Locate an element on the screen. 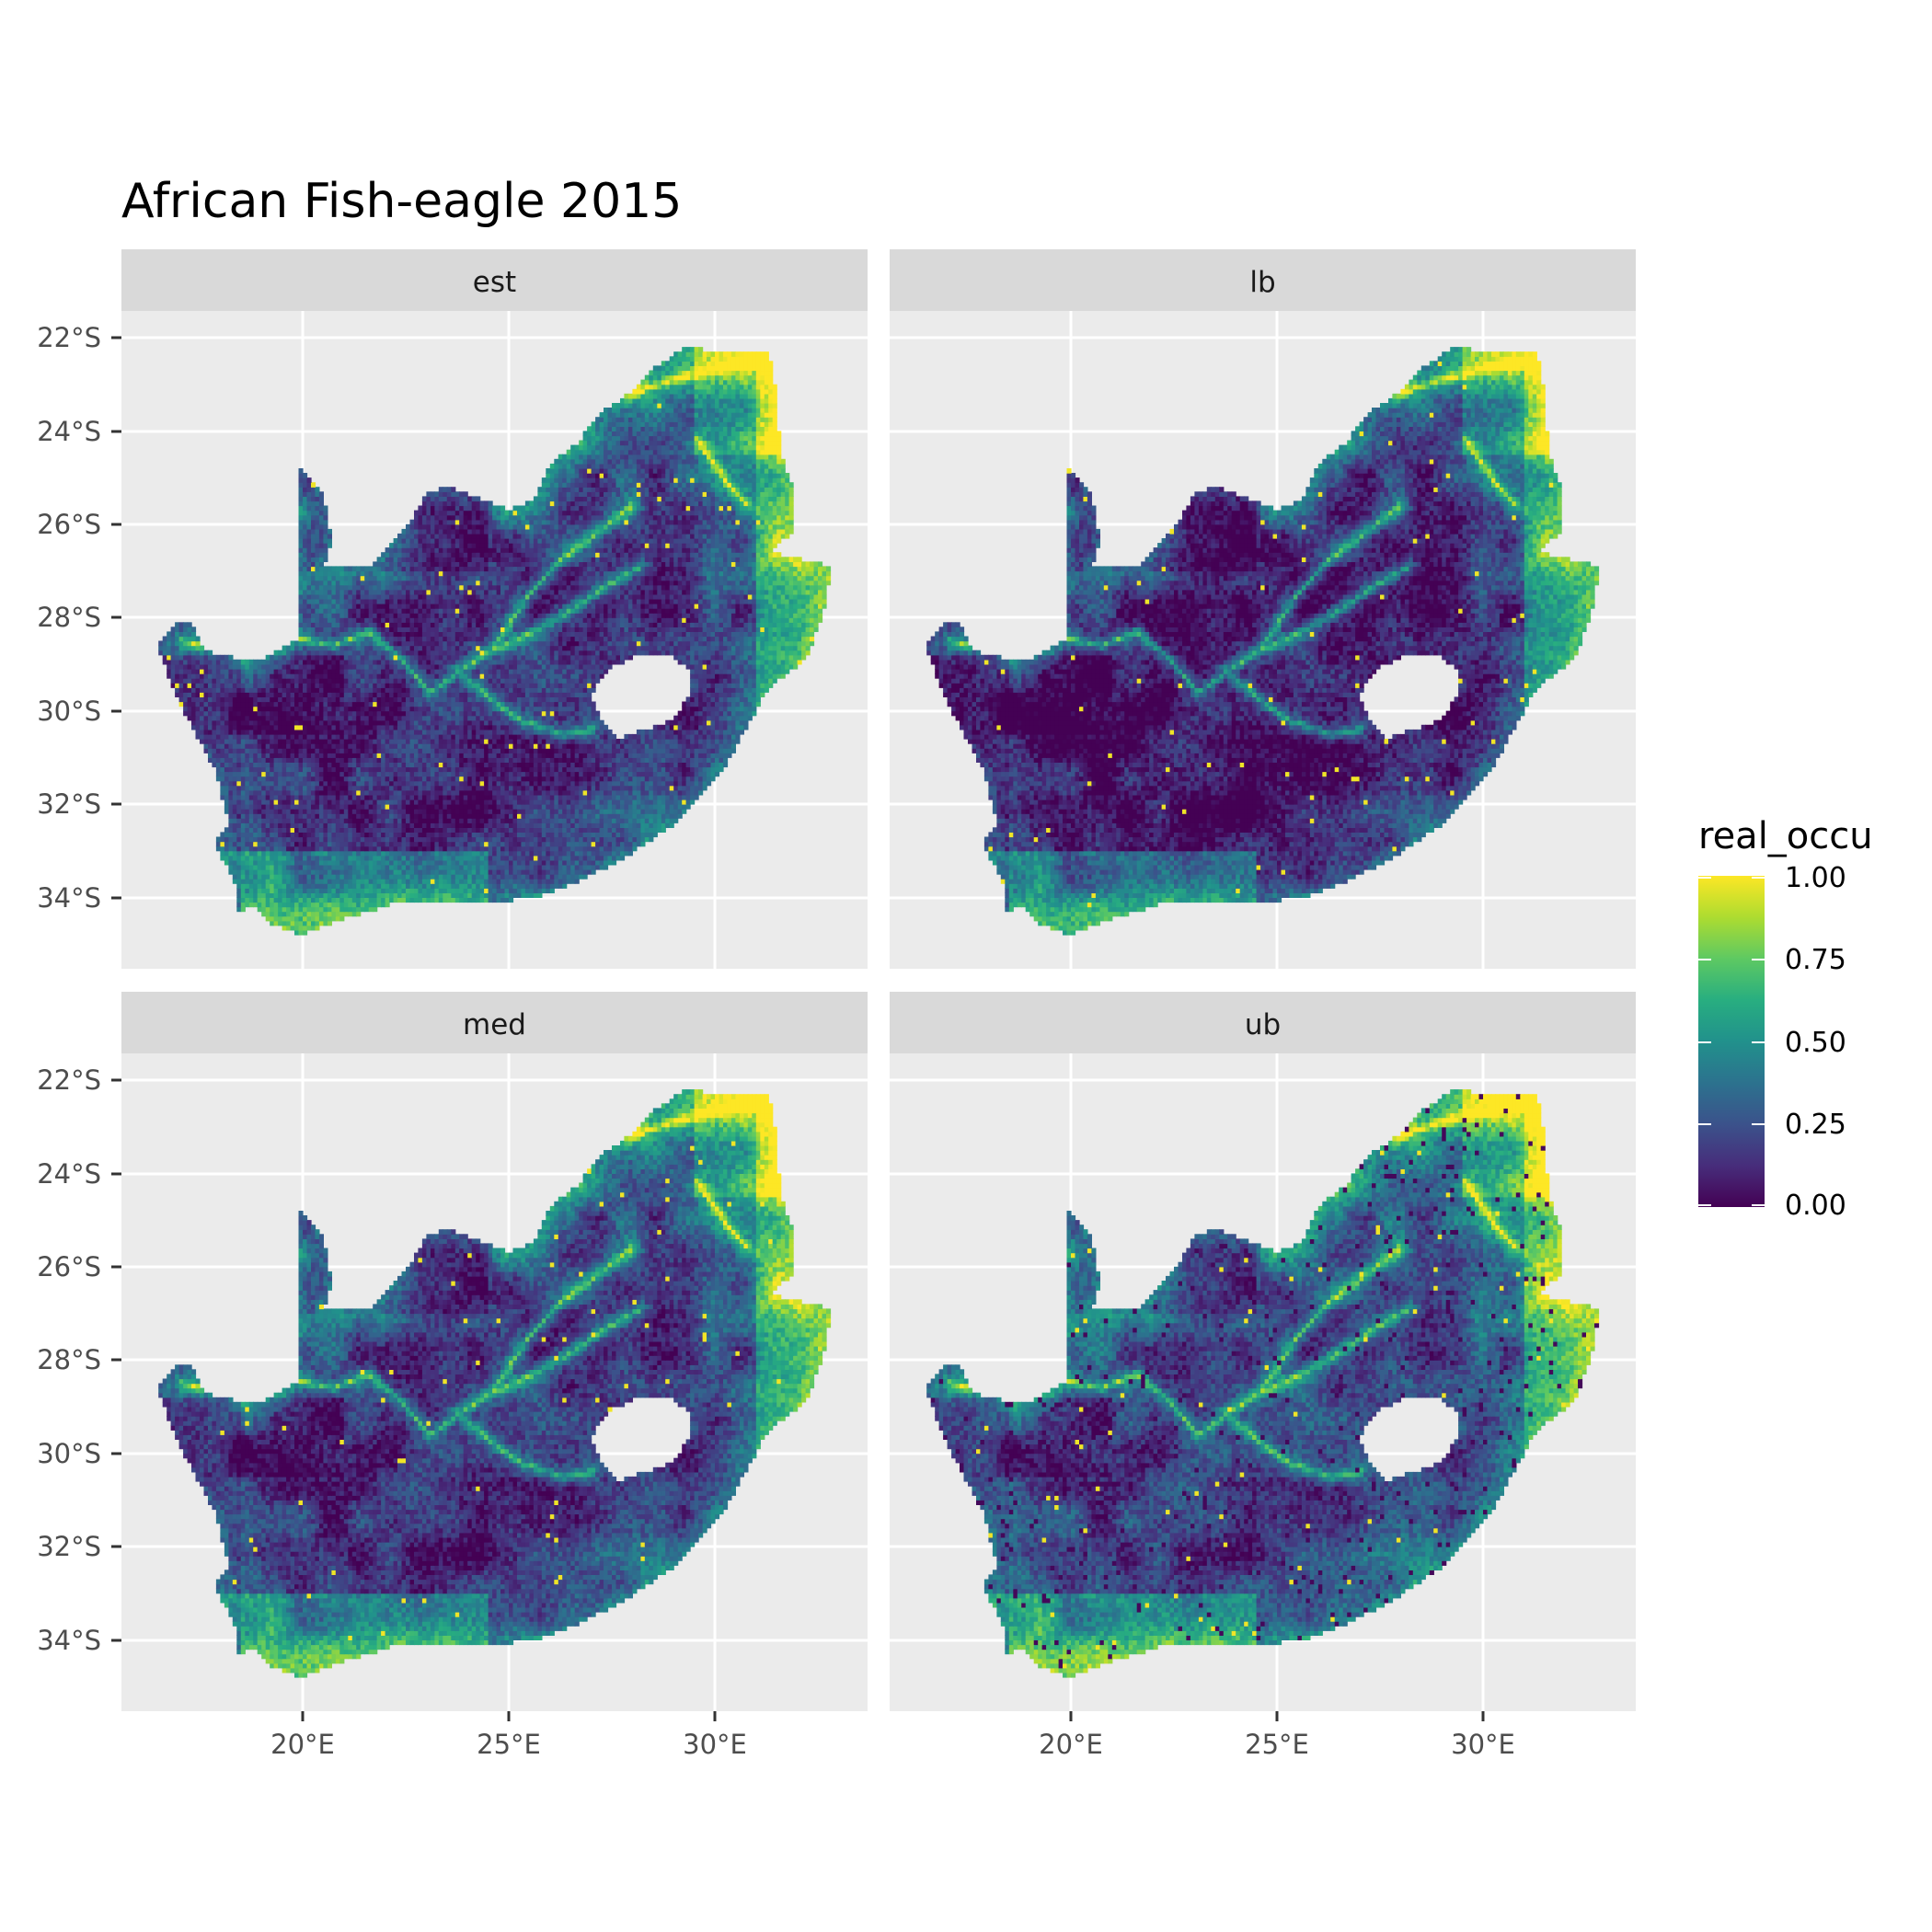 This screenshot has width=1932, height=1932. strip-label-lb: lb is located at coordinates (1262, 282).